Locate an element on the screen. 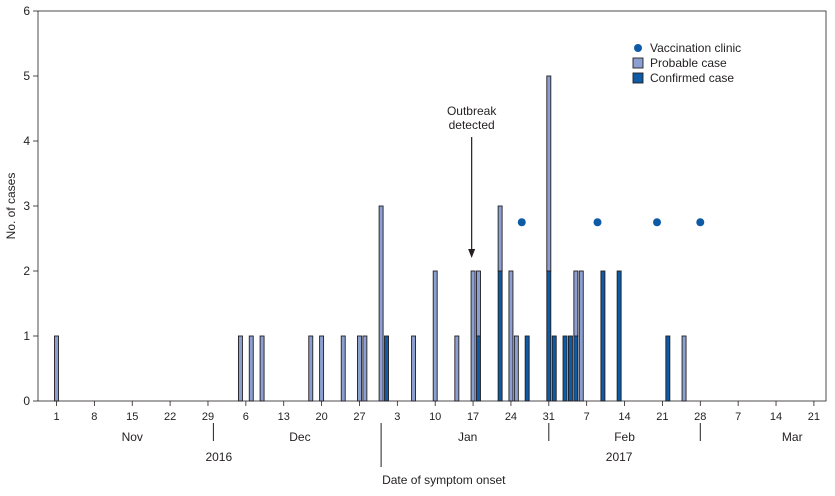 This screenshot has width=835, height=496. month-label-Jan: Jan is located at coordinates (467, 437).